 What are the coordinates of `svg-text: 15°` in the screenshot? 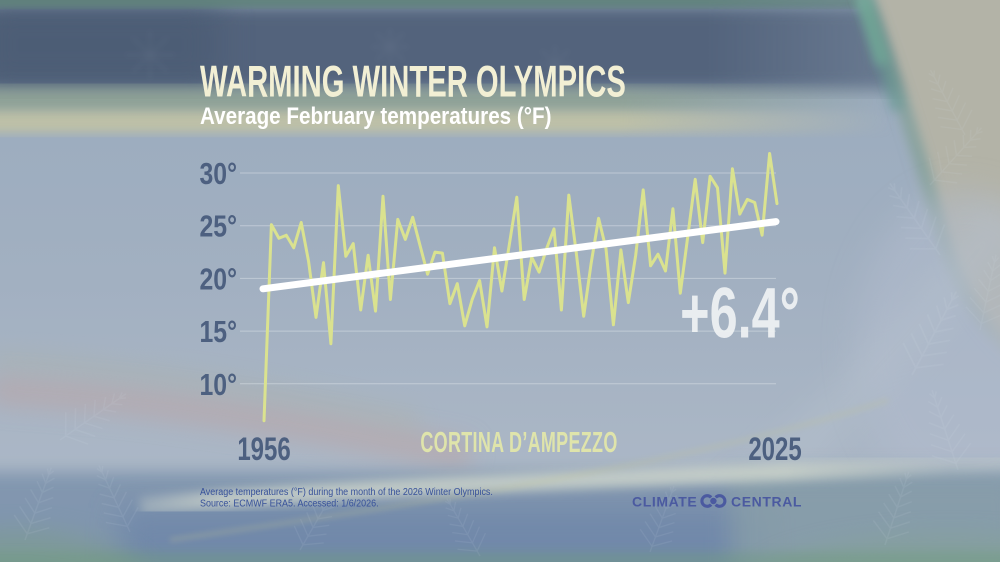 It's located at (218, 331).